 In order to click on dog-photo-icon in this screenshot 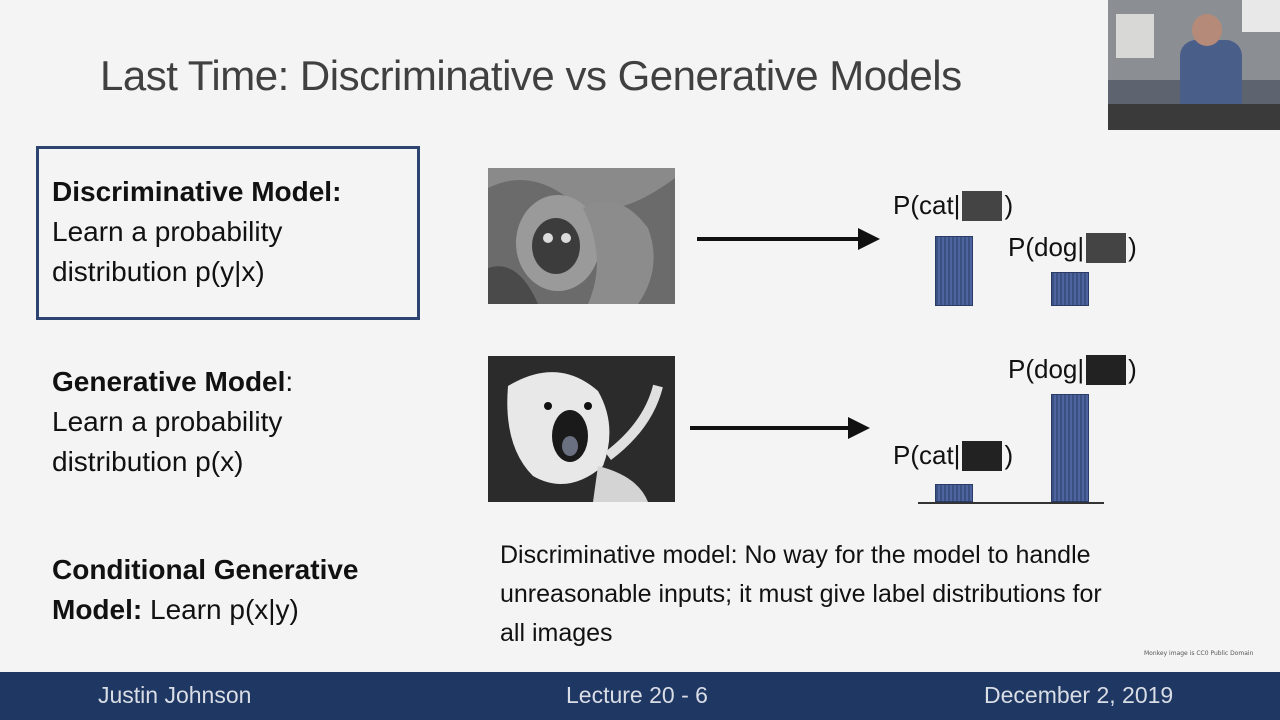, I will do `click(581, 429)`.